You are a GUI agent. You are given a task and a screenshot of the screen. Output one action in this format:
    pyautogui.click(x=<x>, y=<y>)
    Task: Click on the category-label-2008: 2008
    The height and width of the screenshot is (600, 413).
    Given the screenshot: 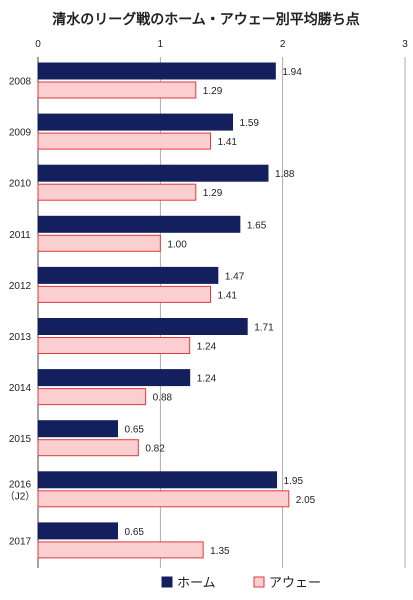 What is the action you would take?
    pyautogui.click(x=20, y=82)
    